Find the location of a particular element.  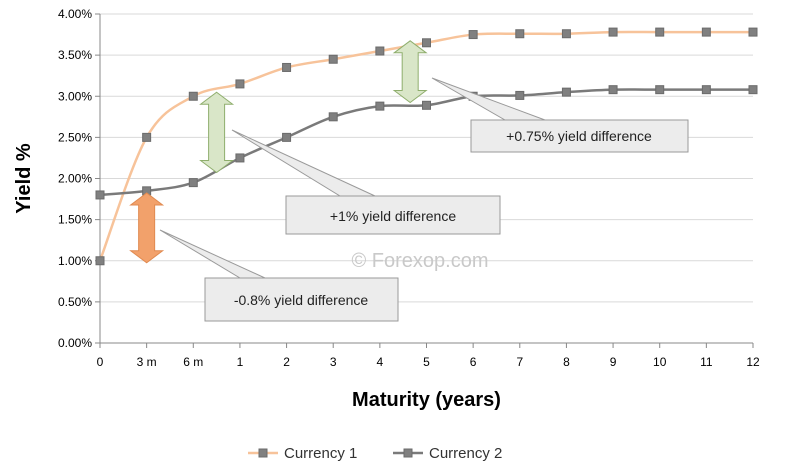

x-tick-label: 1 is located at coordinates (240, 362).